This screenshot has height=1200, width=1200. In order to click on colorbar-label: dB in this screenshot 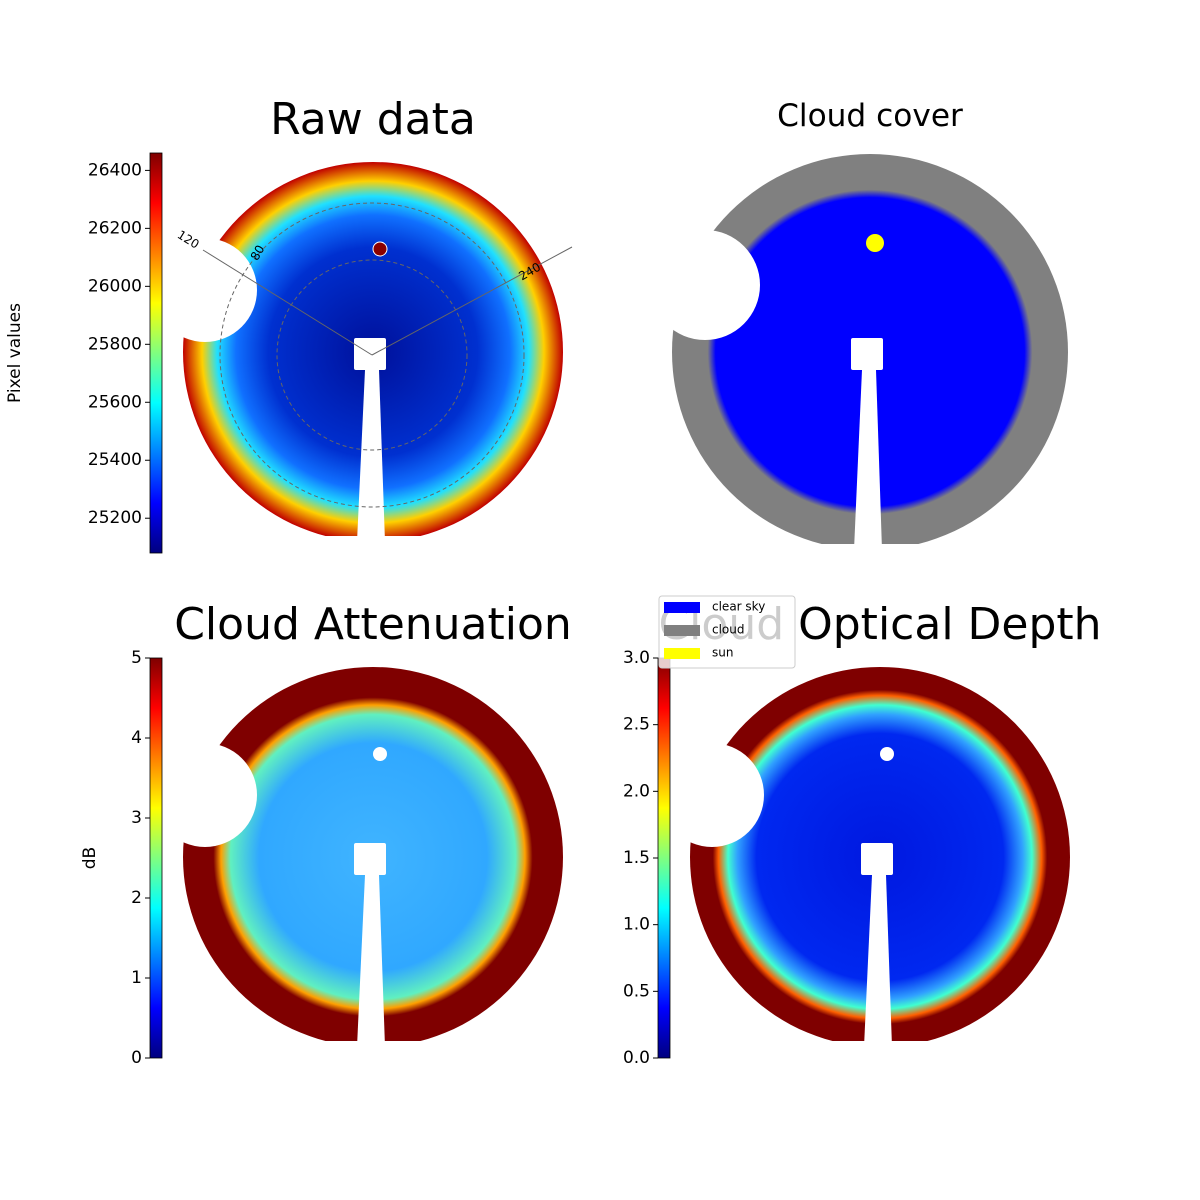, I will do `click(90, 858)`.